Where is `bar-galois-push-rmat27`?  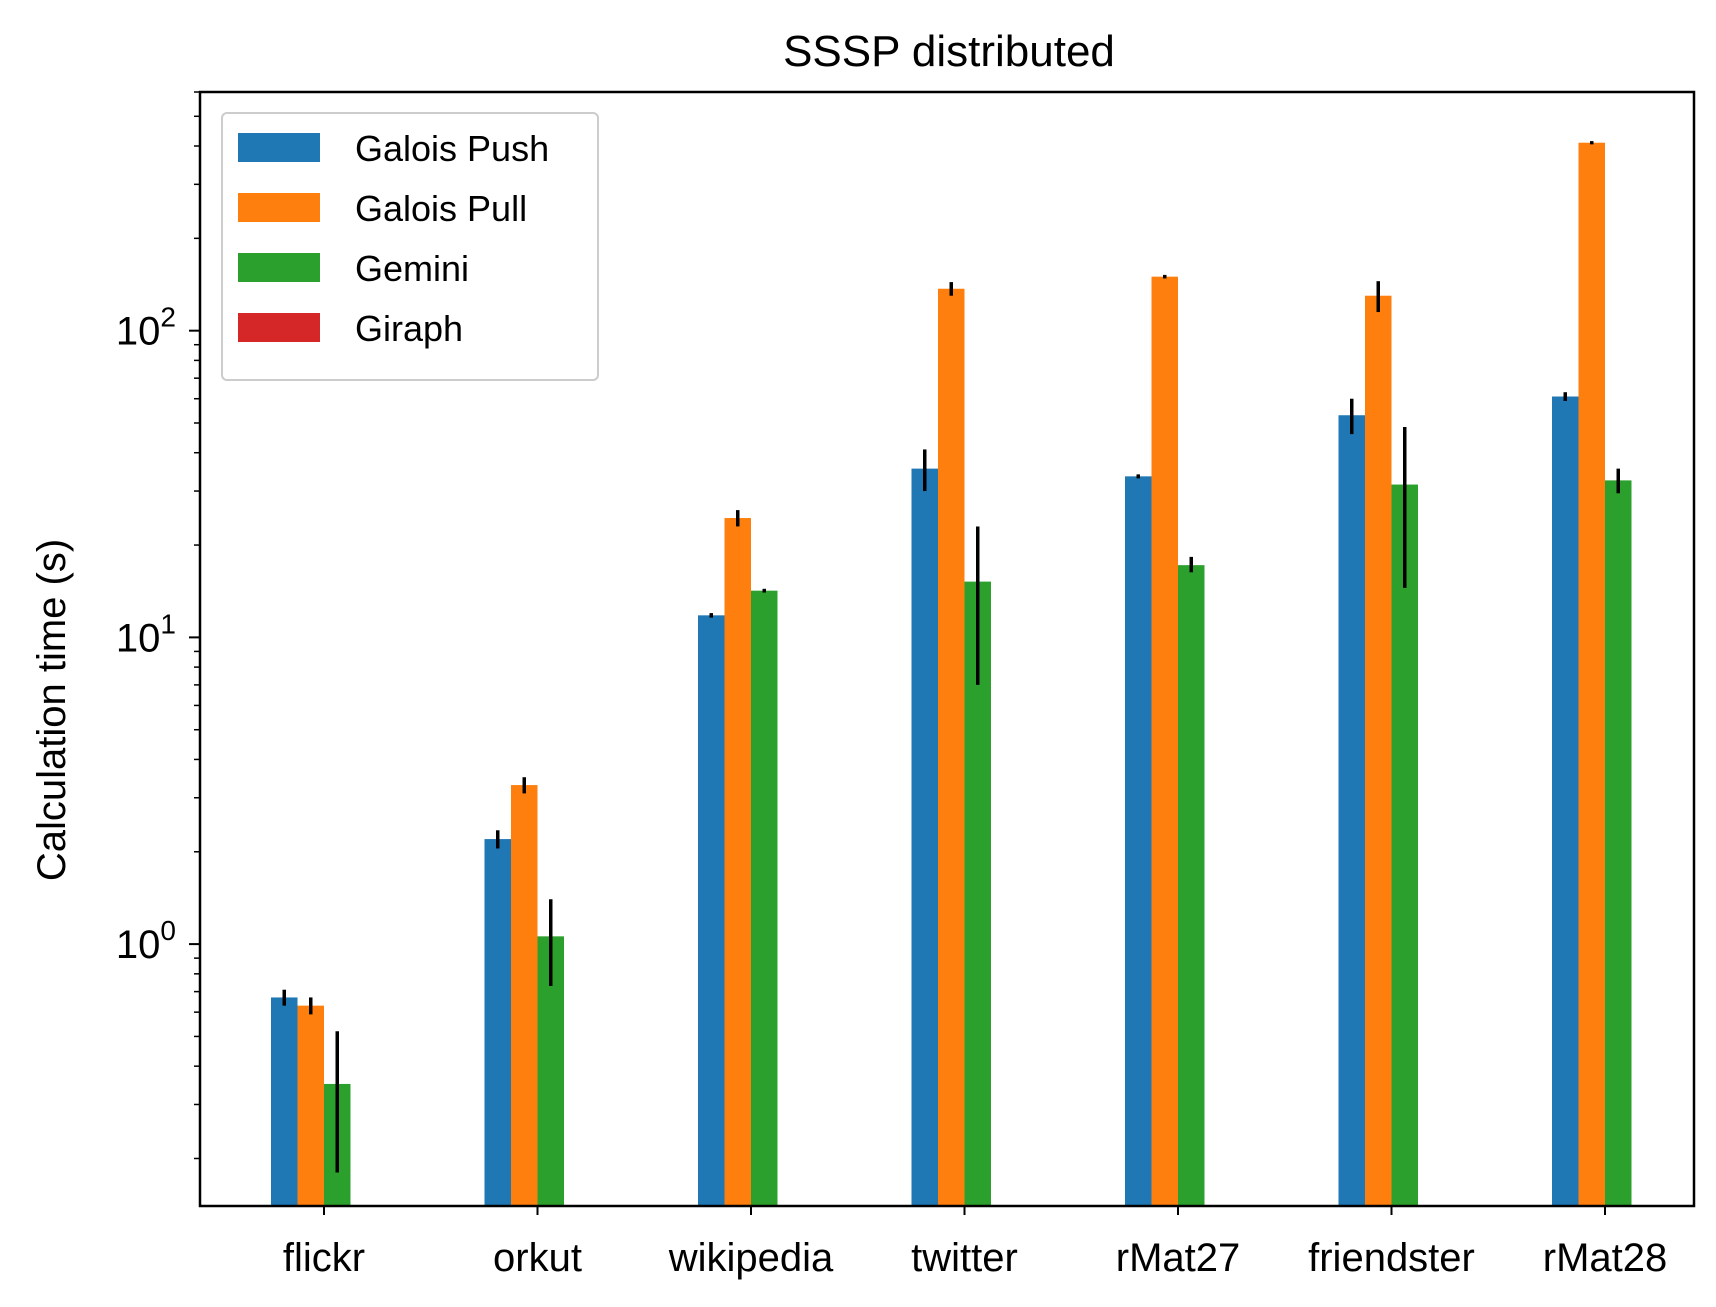
bar-galois-push-rmat27 is located at coordinates (1138, 841).